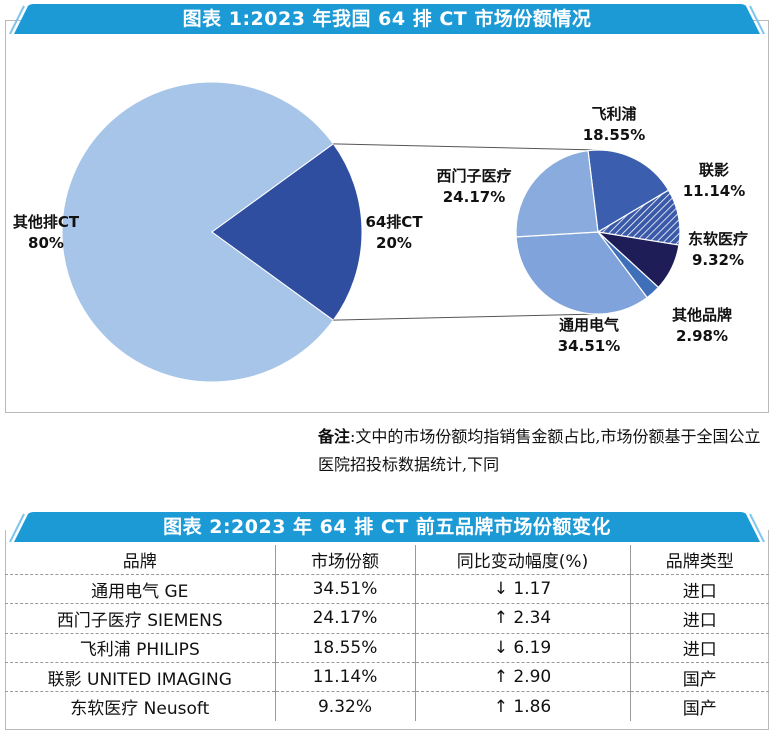  I want to click on cell-brand: 飞利浦 PHILIPS, so click(140, 648).